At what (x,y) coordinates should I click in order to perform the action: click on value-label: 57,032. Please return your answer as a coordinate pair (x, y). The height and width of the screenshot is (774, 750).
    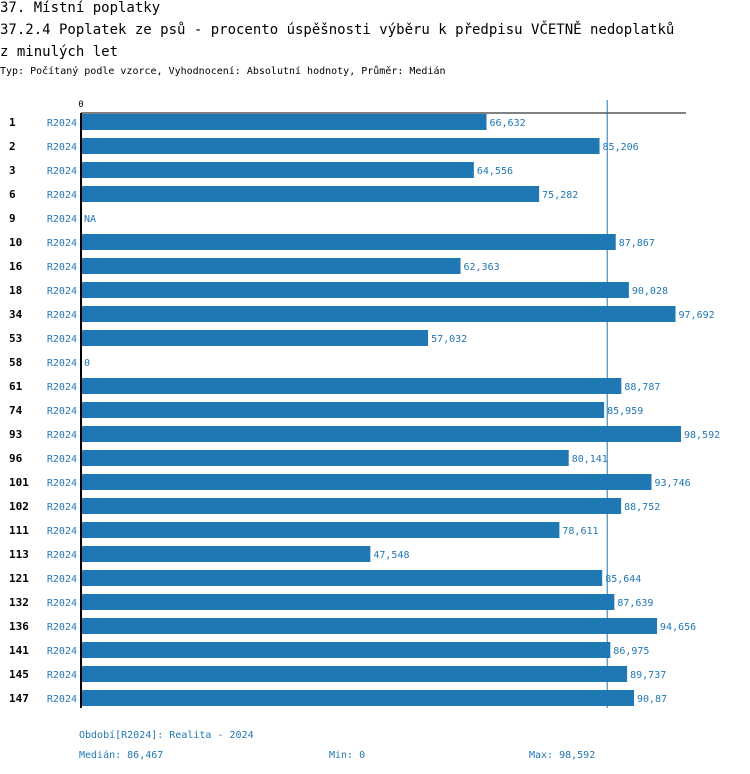
    Looking at the image, I should click on (449, 339).